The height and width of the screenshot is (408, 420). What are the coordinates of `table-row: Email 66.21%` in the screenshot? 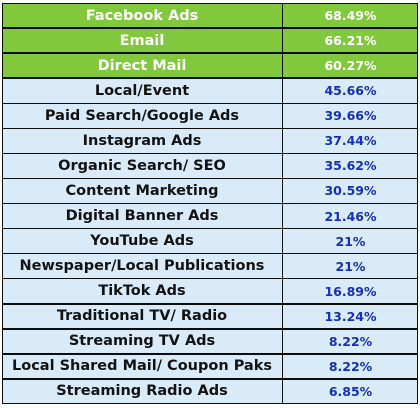 It's located at (210, 41).